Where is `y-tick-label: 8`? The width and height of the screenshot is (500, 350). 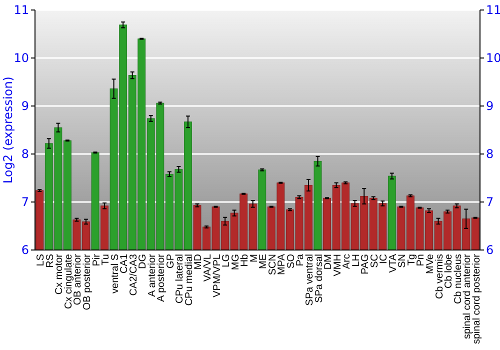
y-tick-label: 8 is located at coordinates (25, 154).